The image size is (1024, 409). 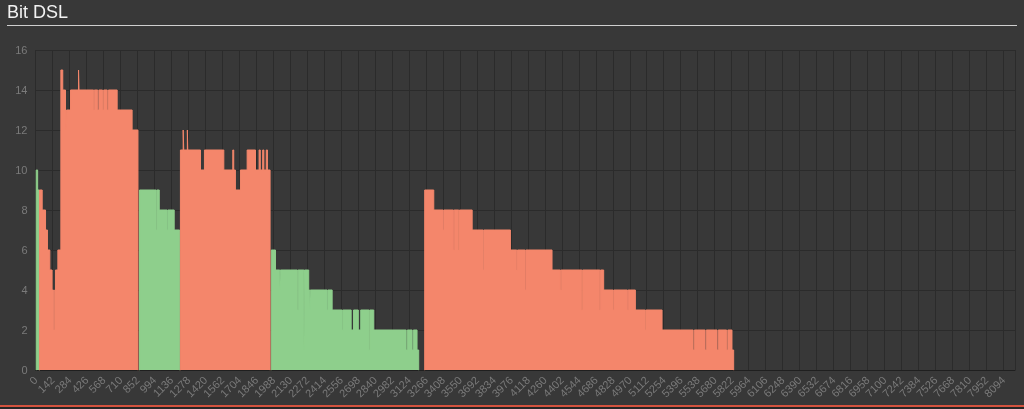 What do you see at coordinates (24, 210) in the screenshot?
I see `y-tick-label: 8` at bounding box center [24, 210].